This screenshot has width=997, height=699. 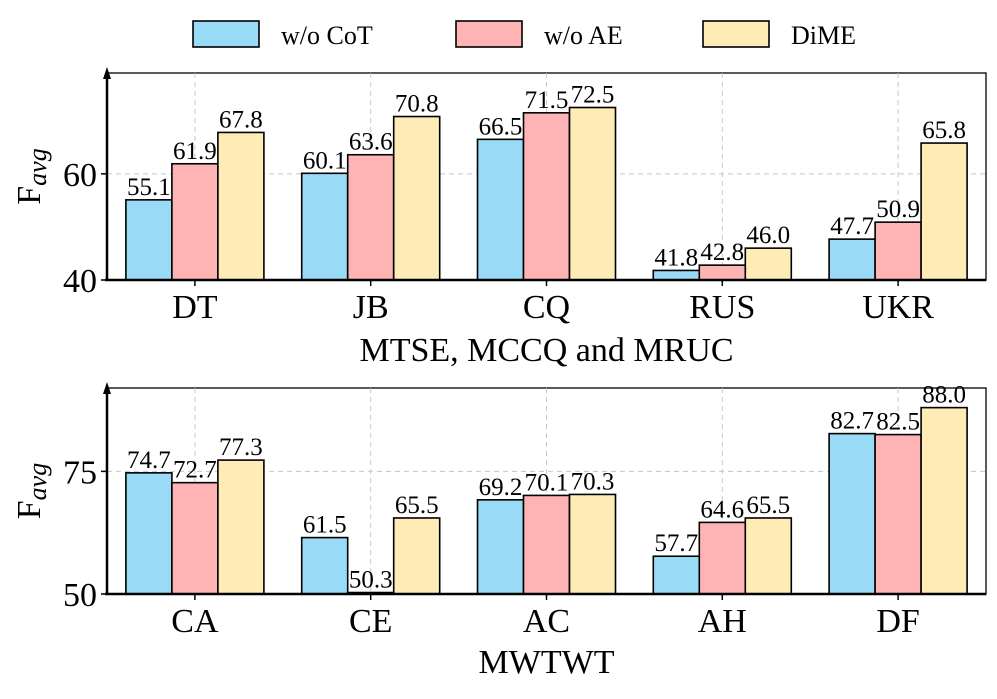 What do you see at coordinates (722, 252) in the screenshot?
I see `data-label: 42.8` at bounding box center [722, 252].